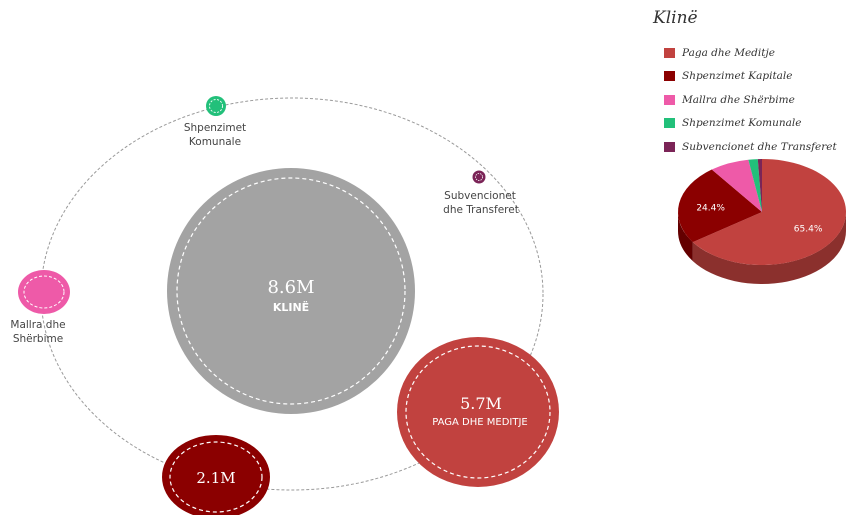 The width and height of the screenshot is (855, 515). What do you see at coordinates (215, 478) in the screenshot?
I see `kapitale-value: 2.1M` at bounding box center [215, 478].